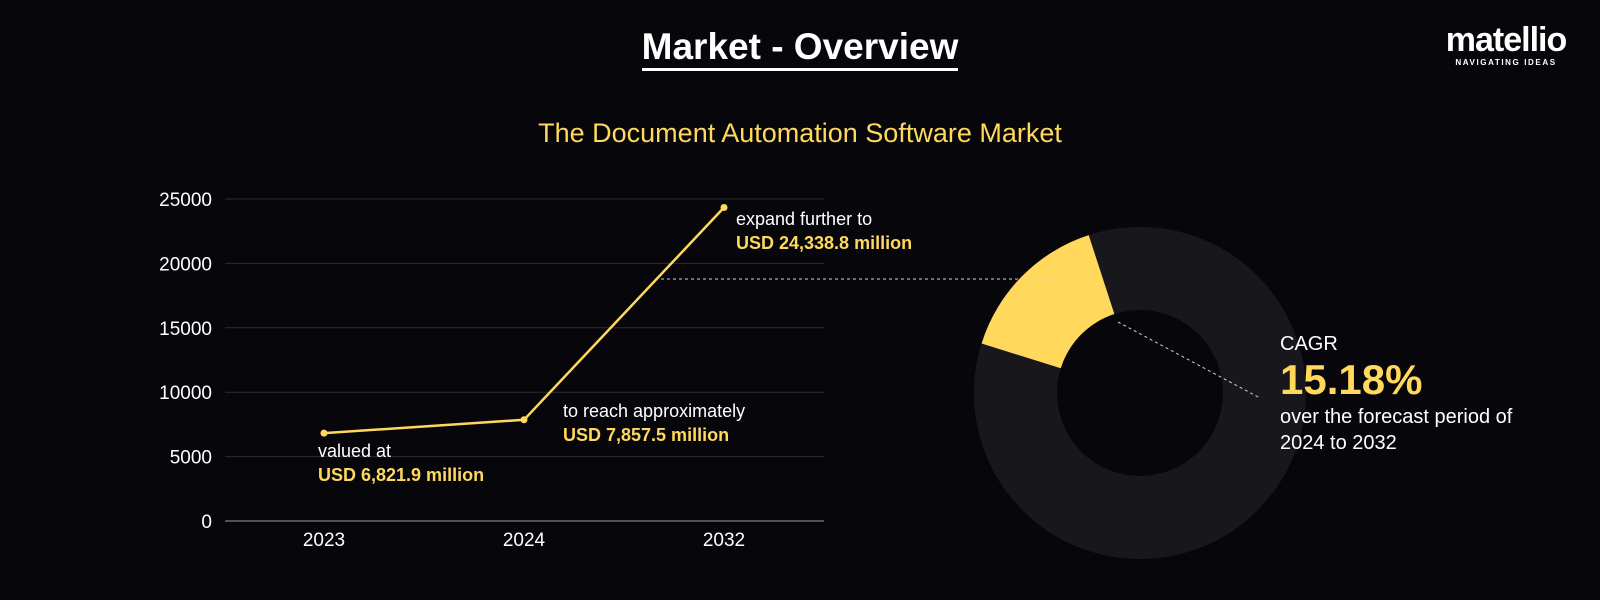 The width and height of the screenshot is (1600, 600). Describe the element at coordinates (355, 451) in the screenshot. I see `annotation-2023-text: valued at` at that location.